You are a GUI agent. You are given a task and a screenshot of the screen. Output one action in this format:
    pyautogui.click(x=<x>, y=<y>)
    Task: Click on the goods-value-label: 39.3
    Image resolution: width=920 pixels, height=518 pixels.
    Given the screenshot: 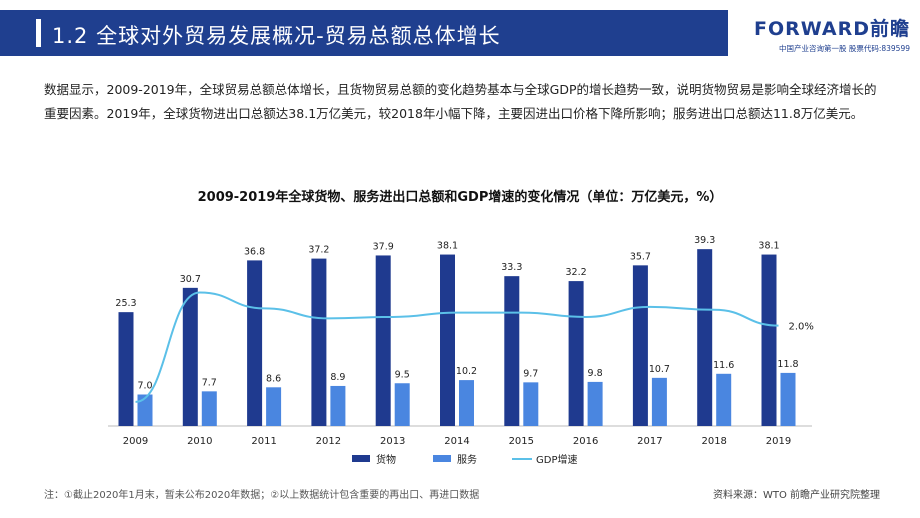 What is the action you would take?
    pyautogui.click(x=704, y=240)
    